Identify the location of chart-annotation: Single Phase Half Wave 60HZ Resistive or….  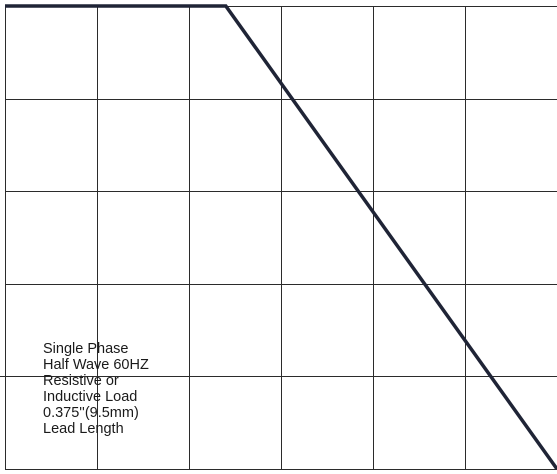
(133, 389).